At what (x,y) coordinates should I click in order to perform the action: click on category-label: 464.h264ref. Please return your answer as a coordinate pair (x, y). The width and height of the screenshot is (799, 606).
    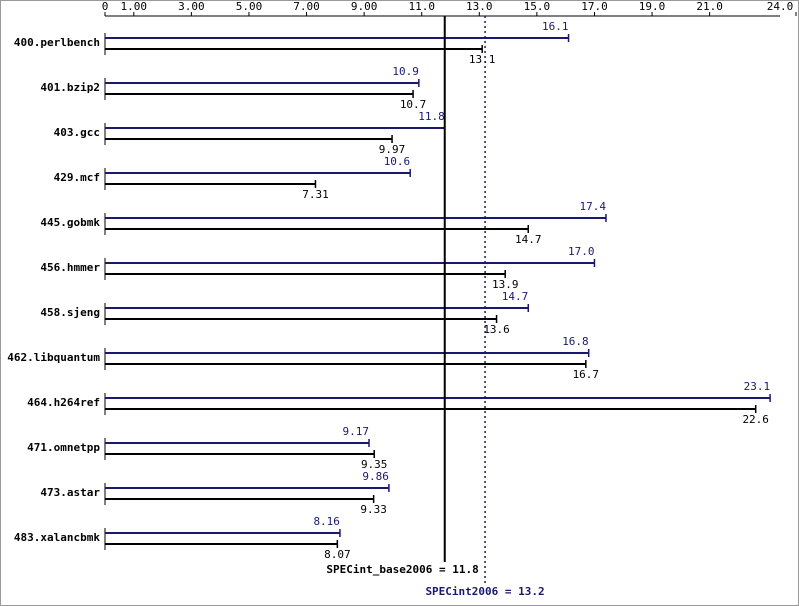
    Looking at the image, I should click on (63, 402).